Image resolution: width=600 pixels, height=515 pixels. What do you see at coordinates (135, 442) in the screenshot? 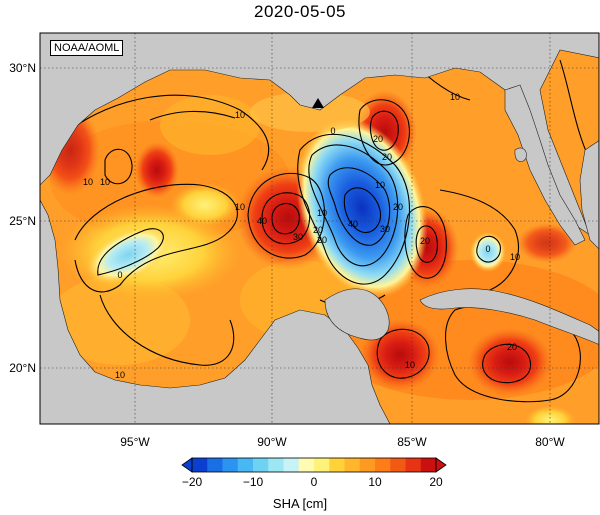
I see `lon-label: 95°W` at bounding box center [135, 442].